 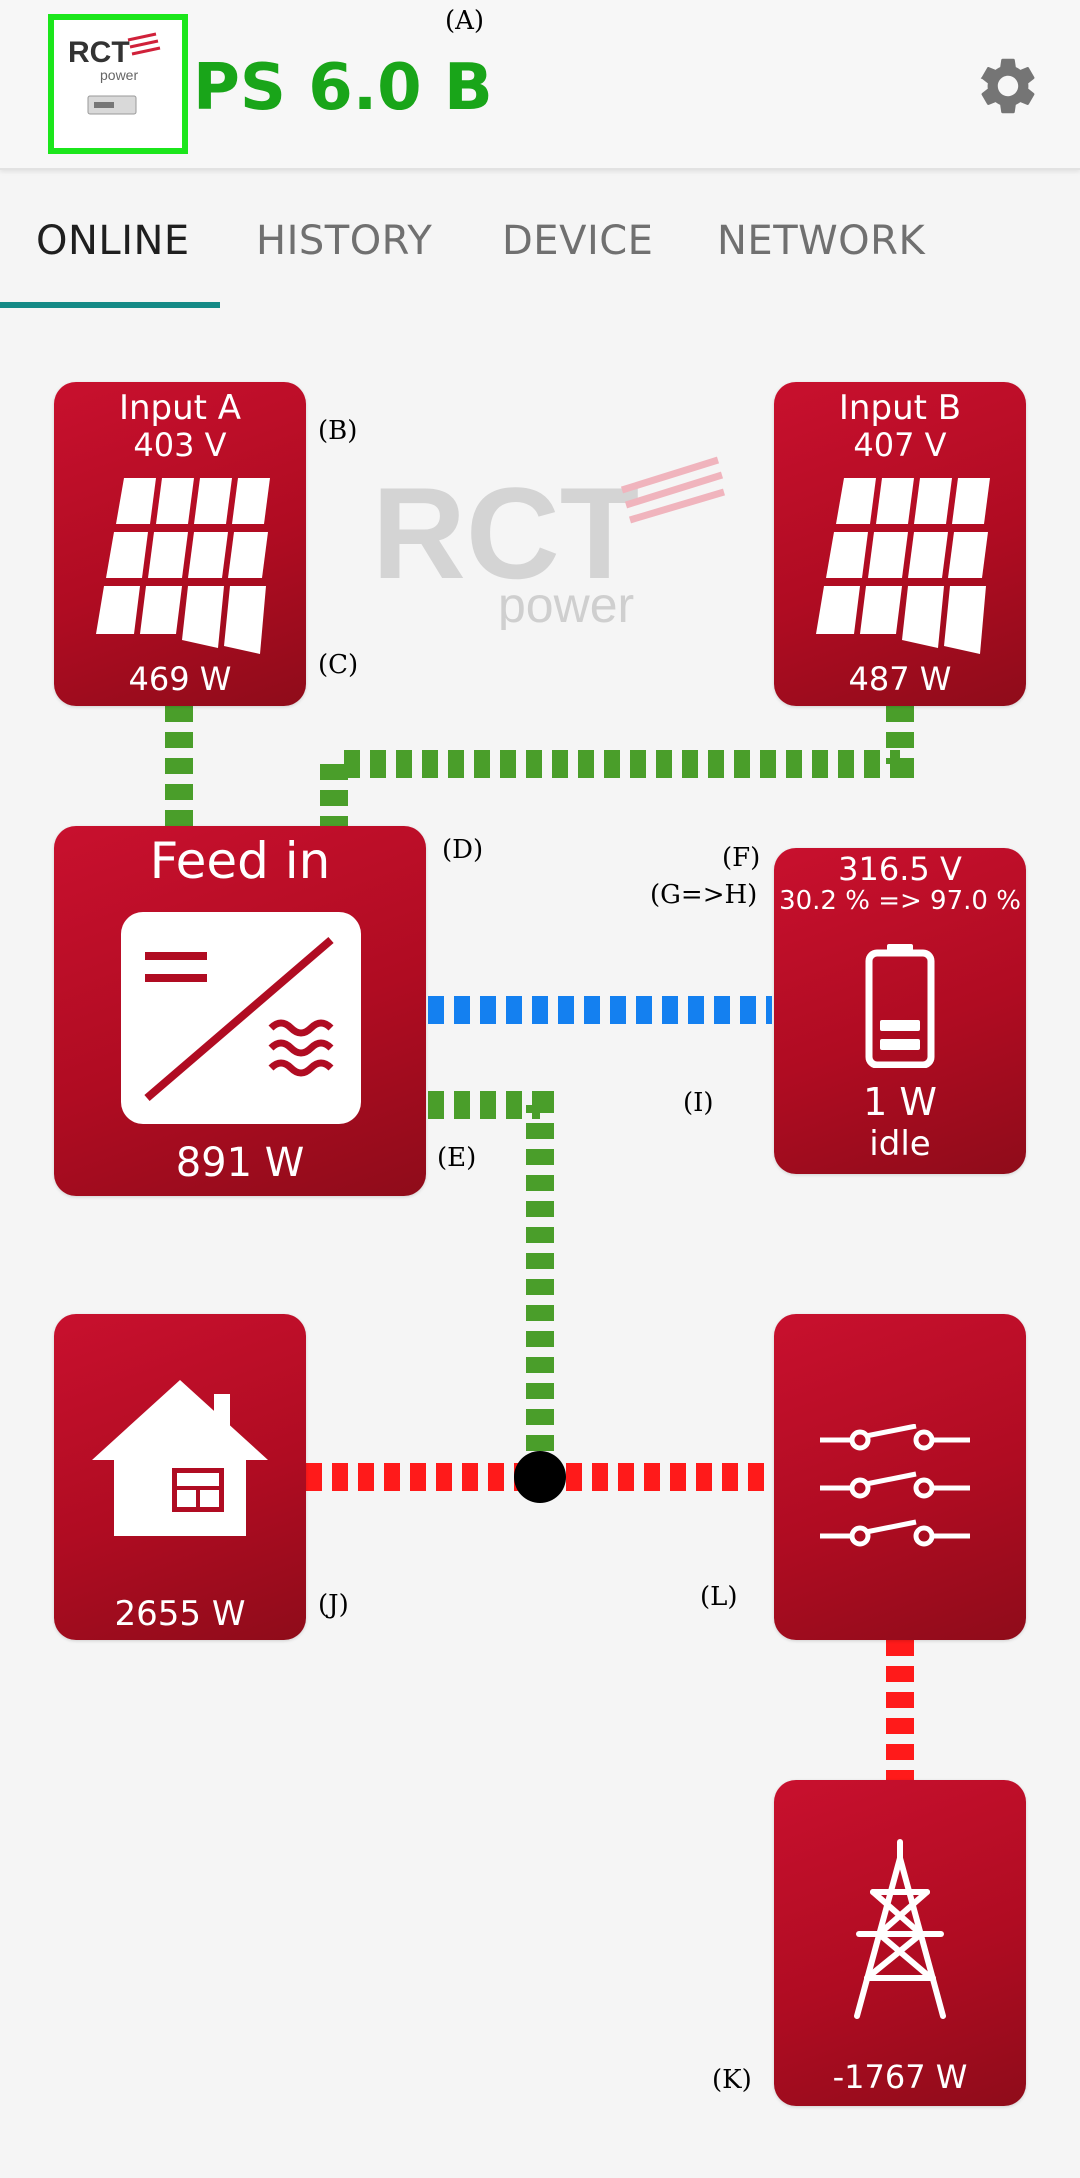 What do you see at coordinates (180, 445) in the screenshot?
I see `input-a-voltage: 403 V` at bounding box center [180, 445].